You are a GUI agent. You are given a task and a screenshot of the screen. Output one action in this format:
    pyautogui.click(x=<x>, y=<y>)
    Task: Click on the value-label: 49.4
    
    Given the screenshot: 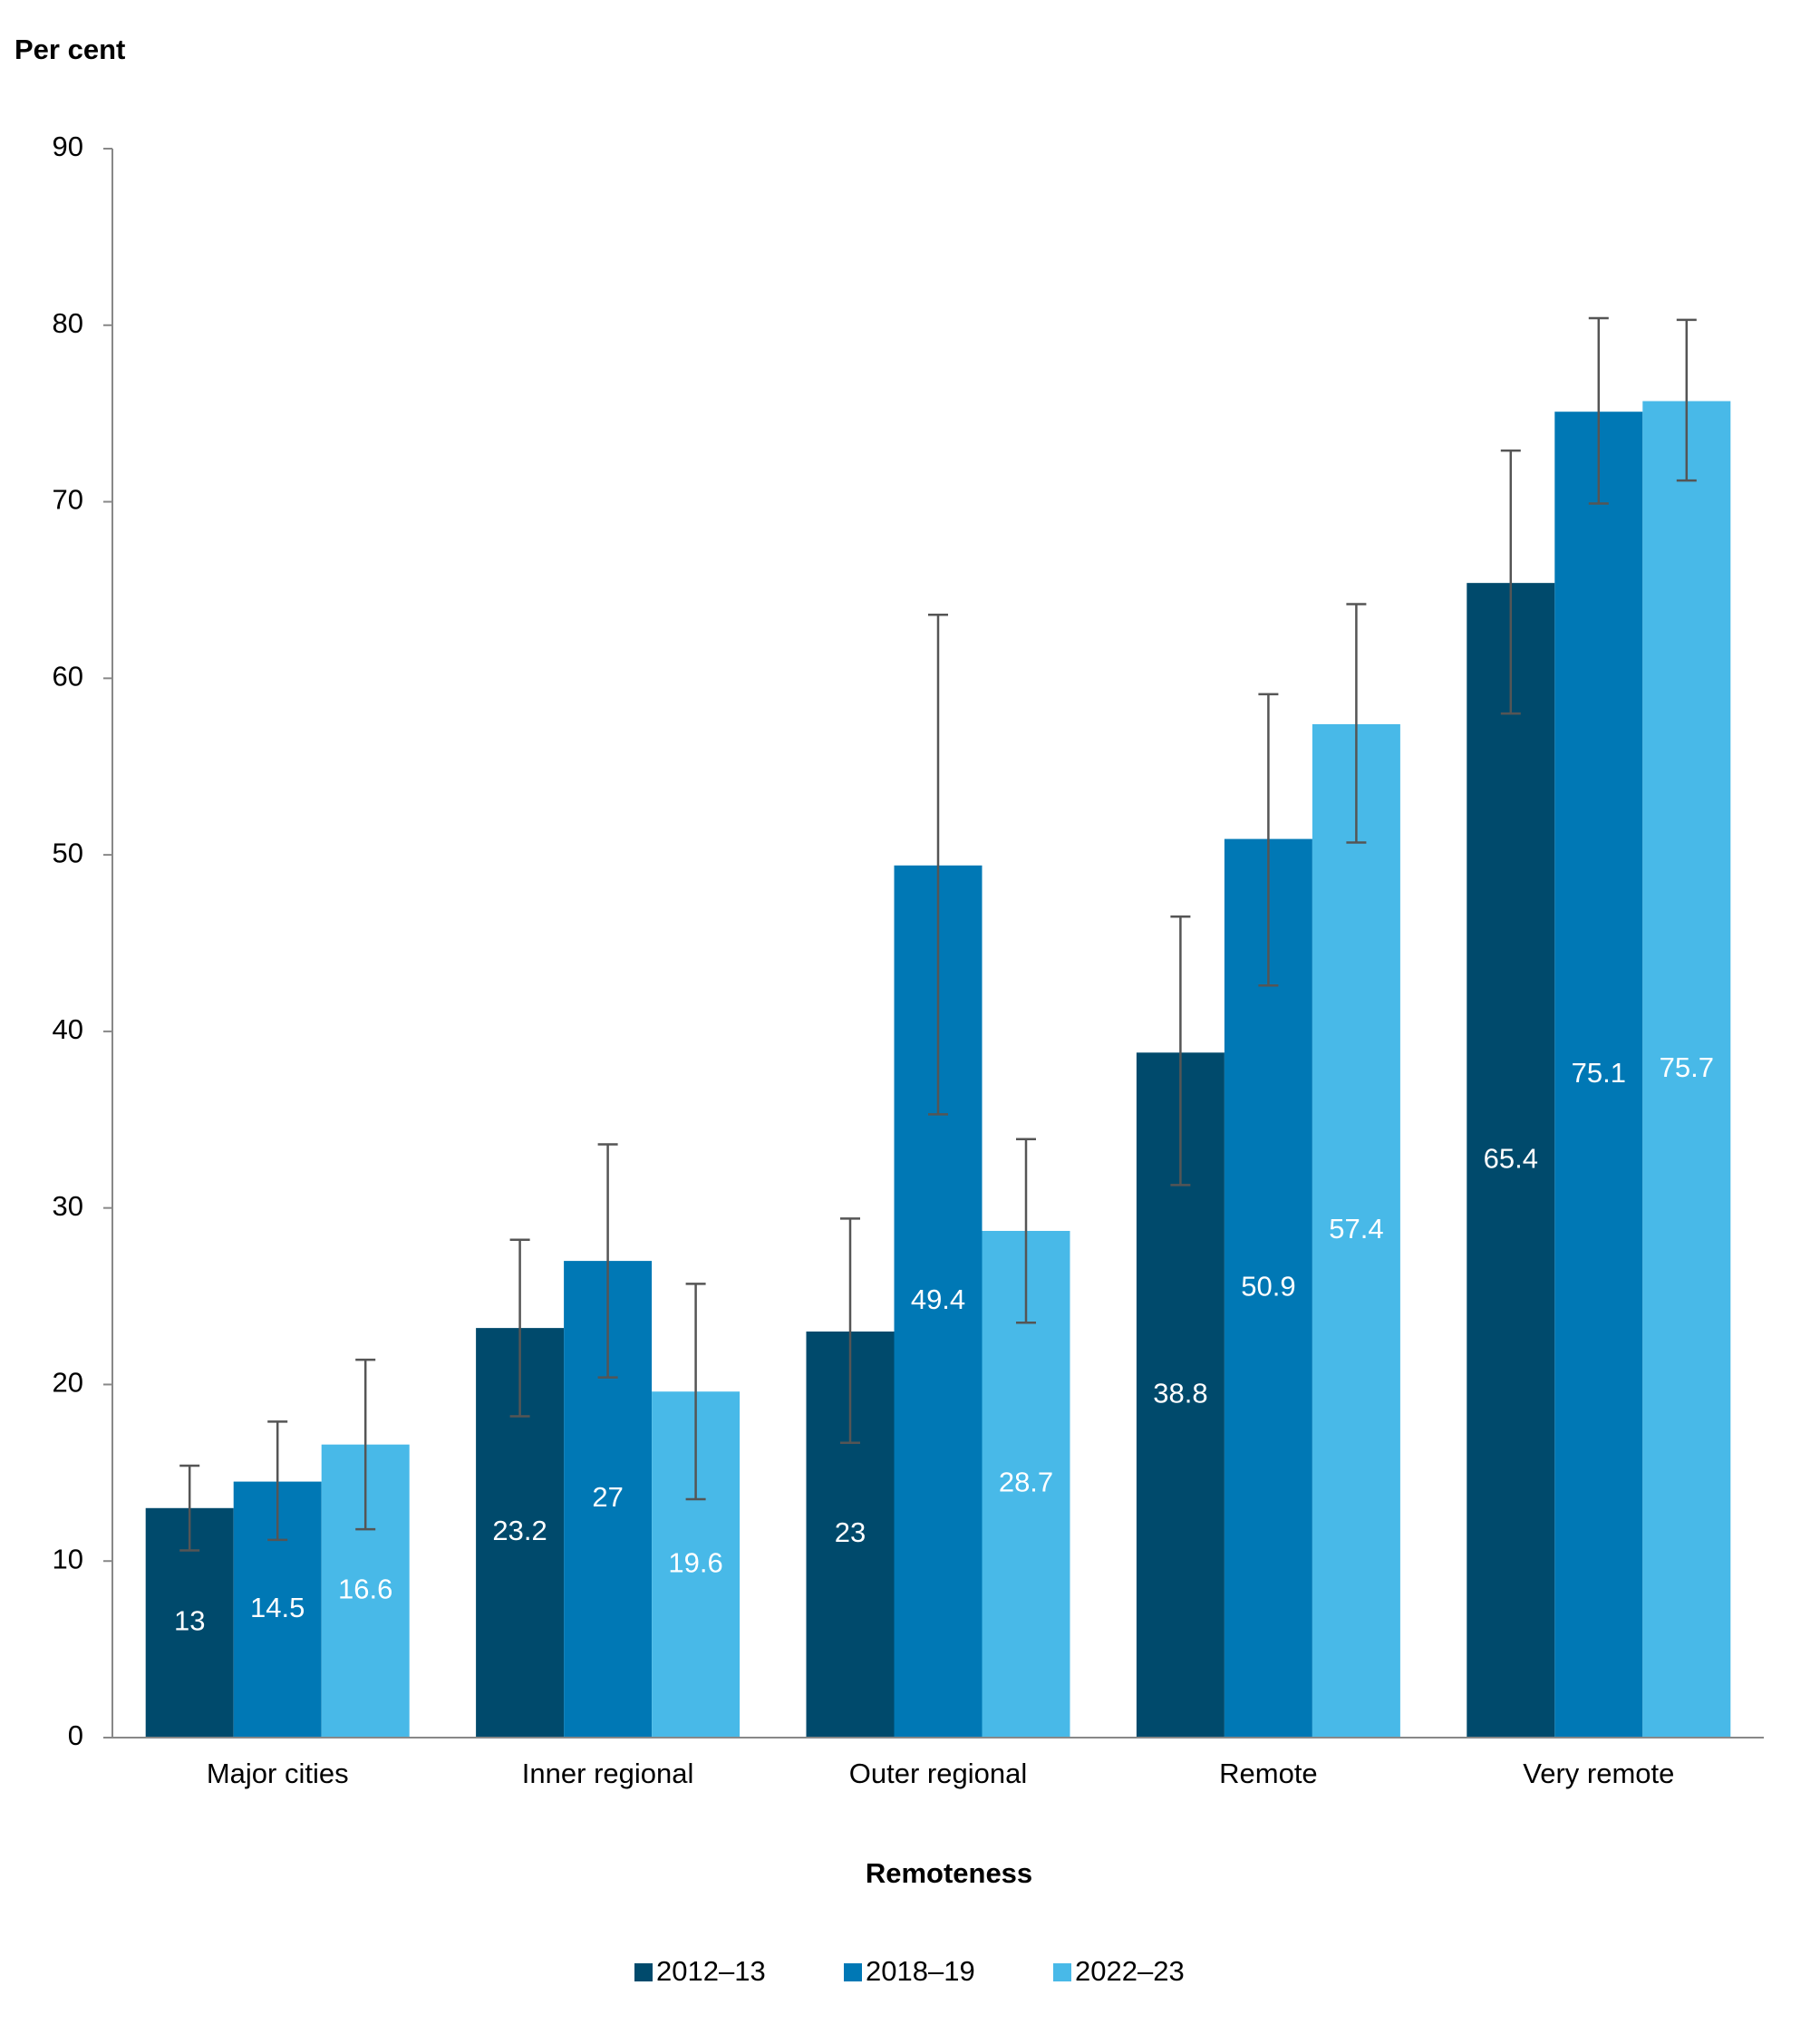 What is the action you would take?
    pyautogui.click(x=938, y=1299)
    